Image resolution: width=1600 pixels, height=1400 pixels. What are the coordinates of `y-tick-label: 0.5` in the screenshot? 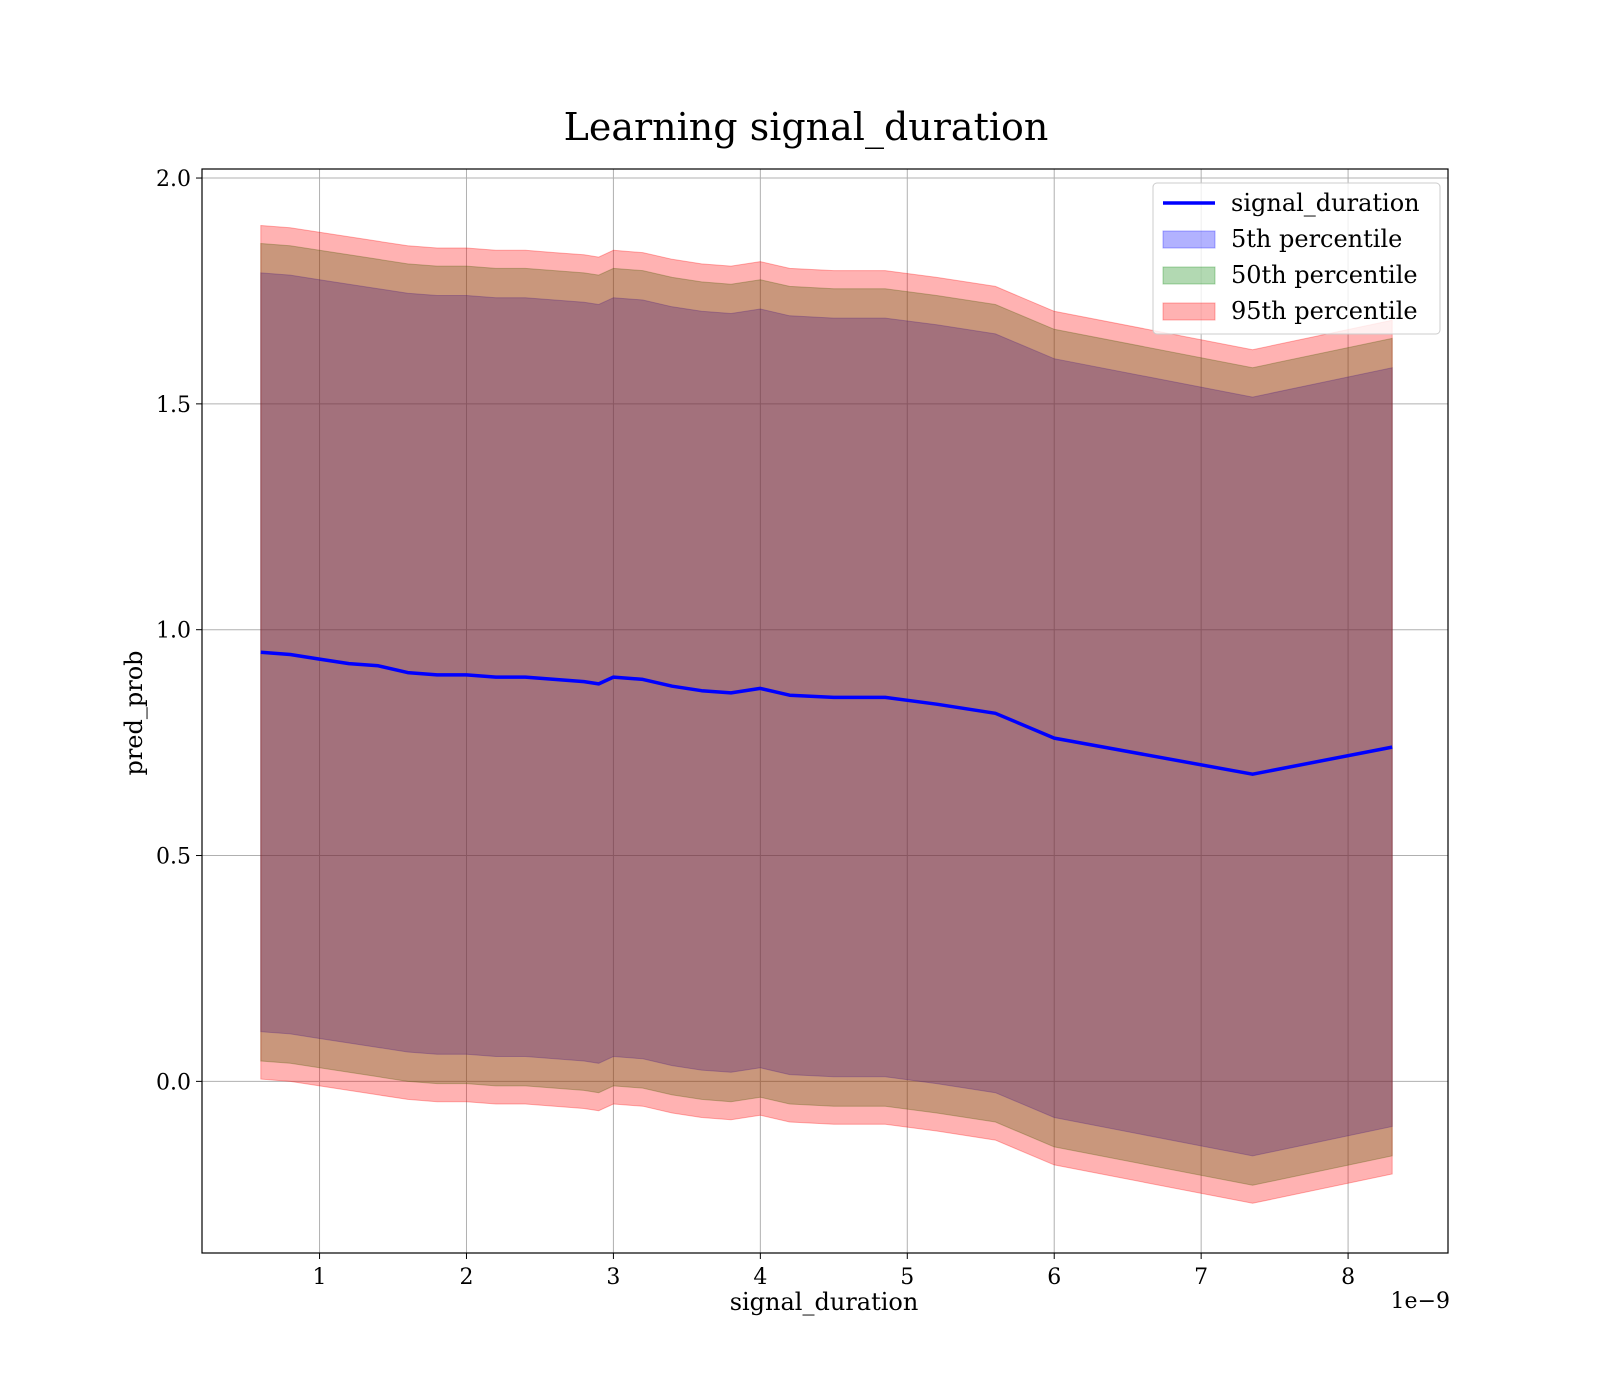 It's located at (173, 857).